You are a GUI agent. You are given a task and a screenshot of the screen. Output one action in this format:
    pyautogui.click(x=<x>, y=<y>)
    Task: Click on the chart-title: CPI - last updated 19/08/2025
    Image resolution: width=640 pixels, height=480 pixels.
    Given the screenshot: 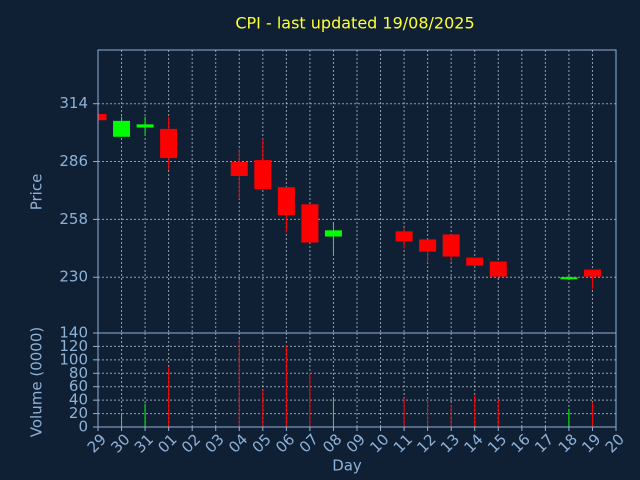 What is the action you would take?
    pyautogui.click(x=354, y=23)
    